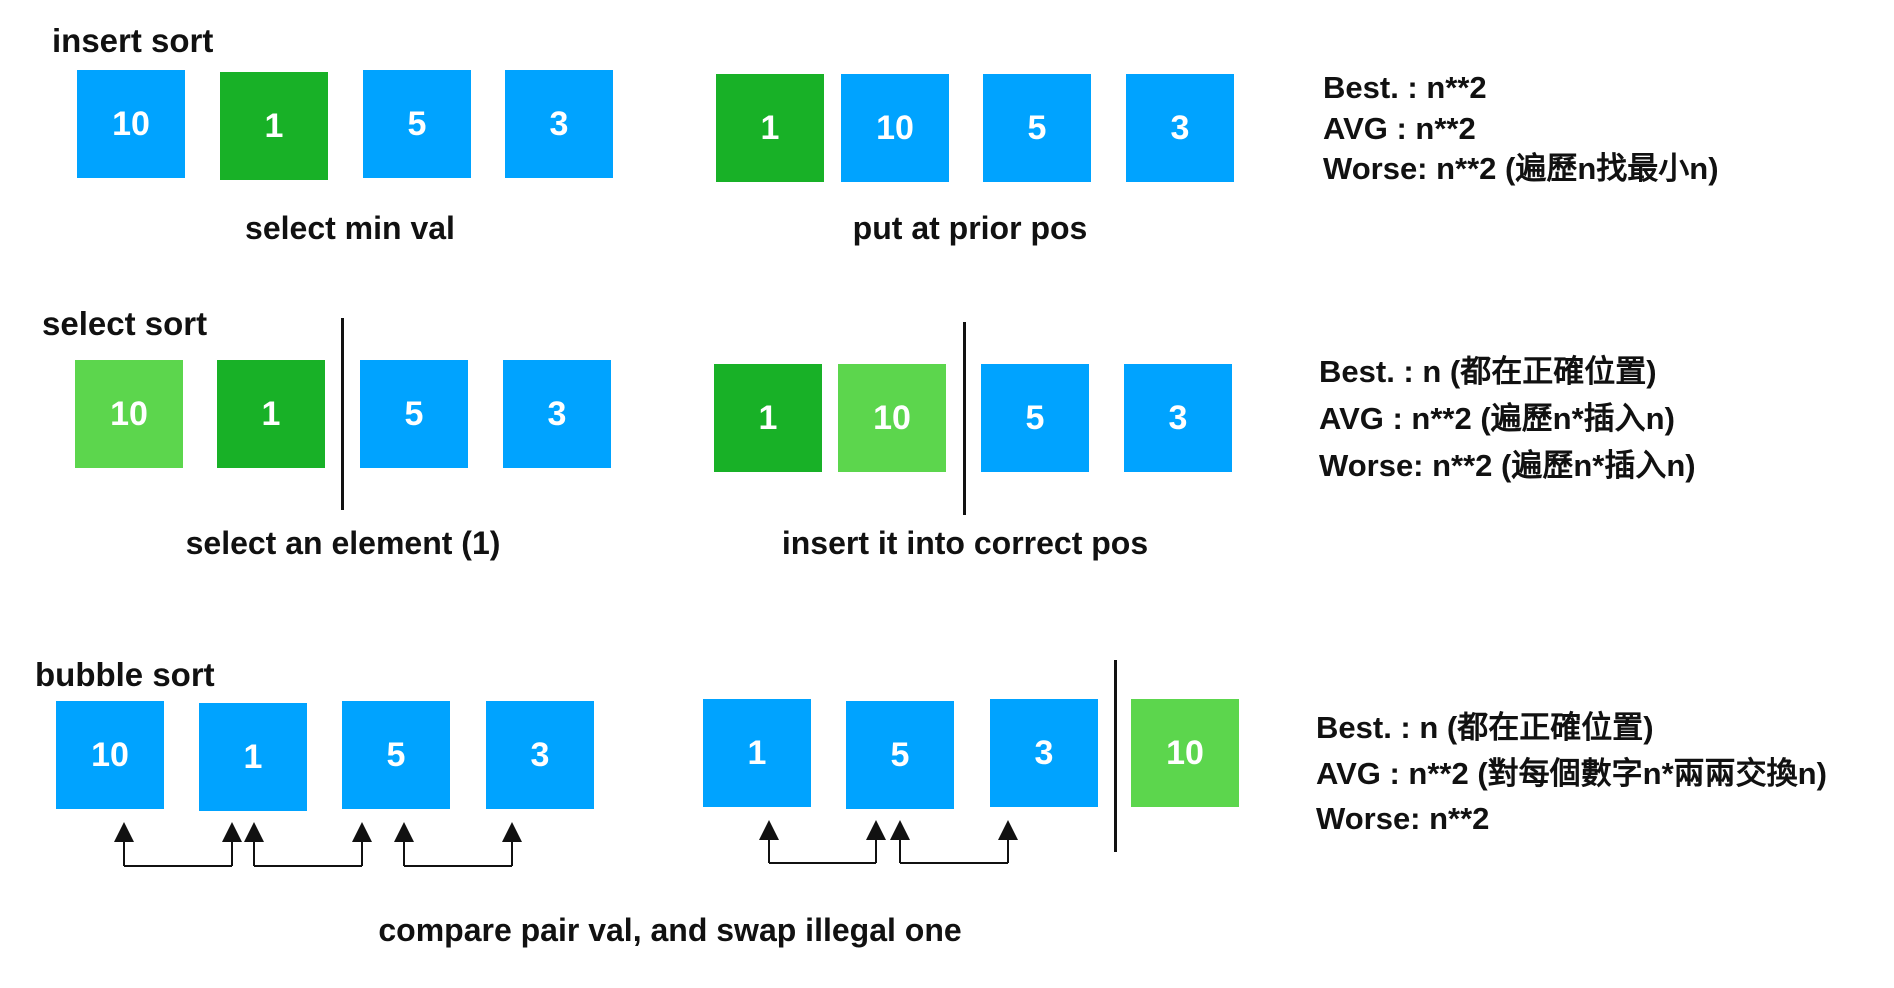 The height and width of the screenshot is (988, 1894). What do you see at coordinates (396, 755) in the screenshot?
I see `bubble-left-box-3: 5` at bounding box center [396, 755].